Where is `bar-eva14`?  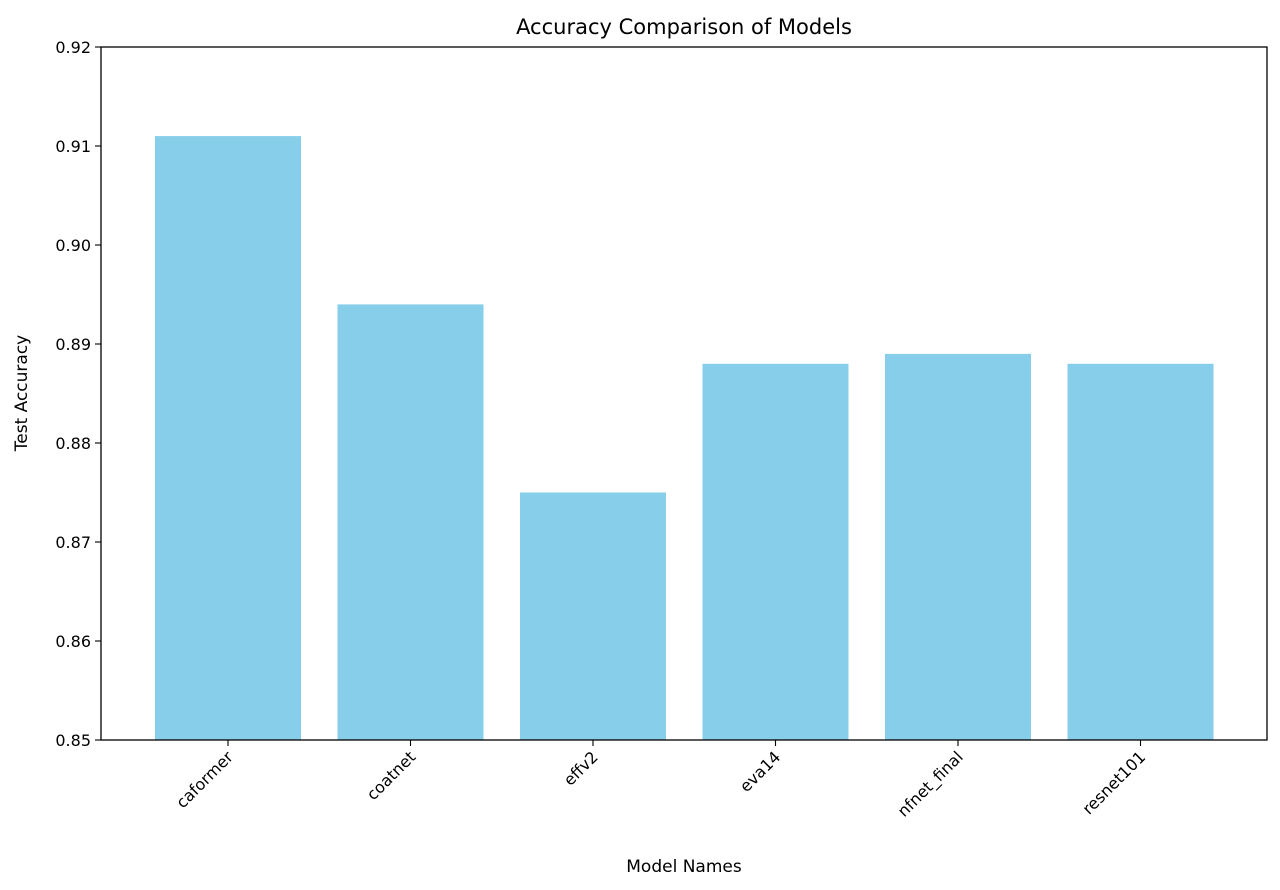 bar-eva14 is located at coordinates (775, 551).